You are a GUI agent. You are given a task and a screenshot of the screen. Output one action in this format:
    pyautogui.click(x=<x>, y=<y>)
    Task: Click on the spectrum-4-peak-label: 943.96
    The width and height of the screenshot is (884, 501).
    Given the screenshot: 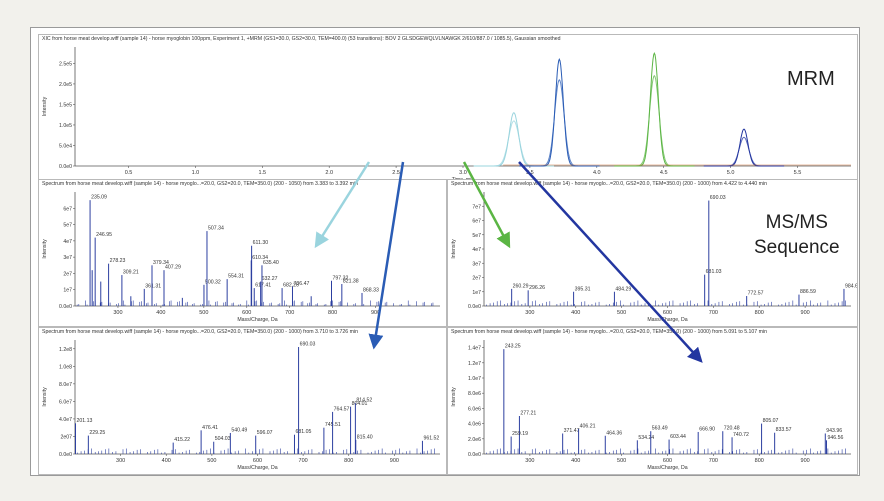 What is the action you would take?
    pyautogui.click(x=834, y=431)
    